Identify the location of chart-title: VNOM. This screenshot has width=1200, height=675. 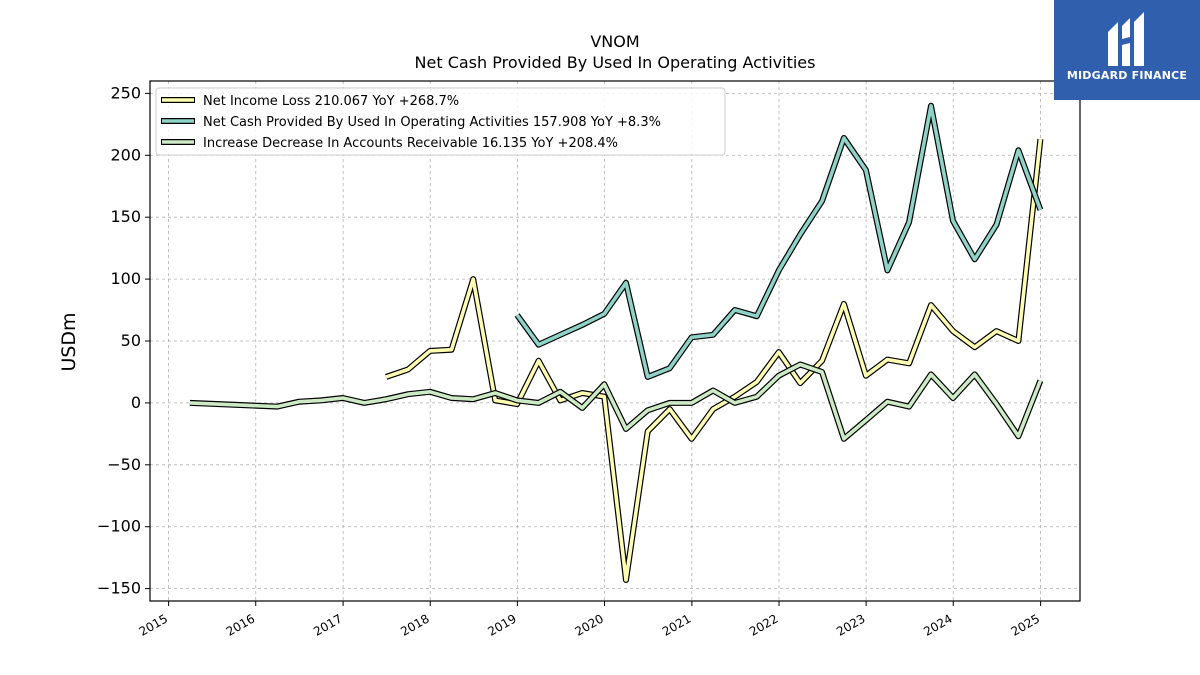
(614, 41).